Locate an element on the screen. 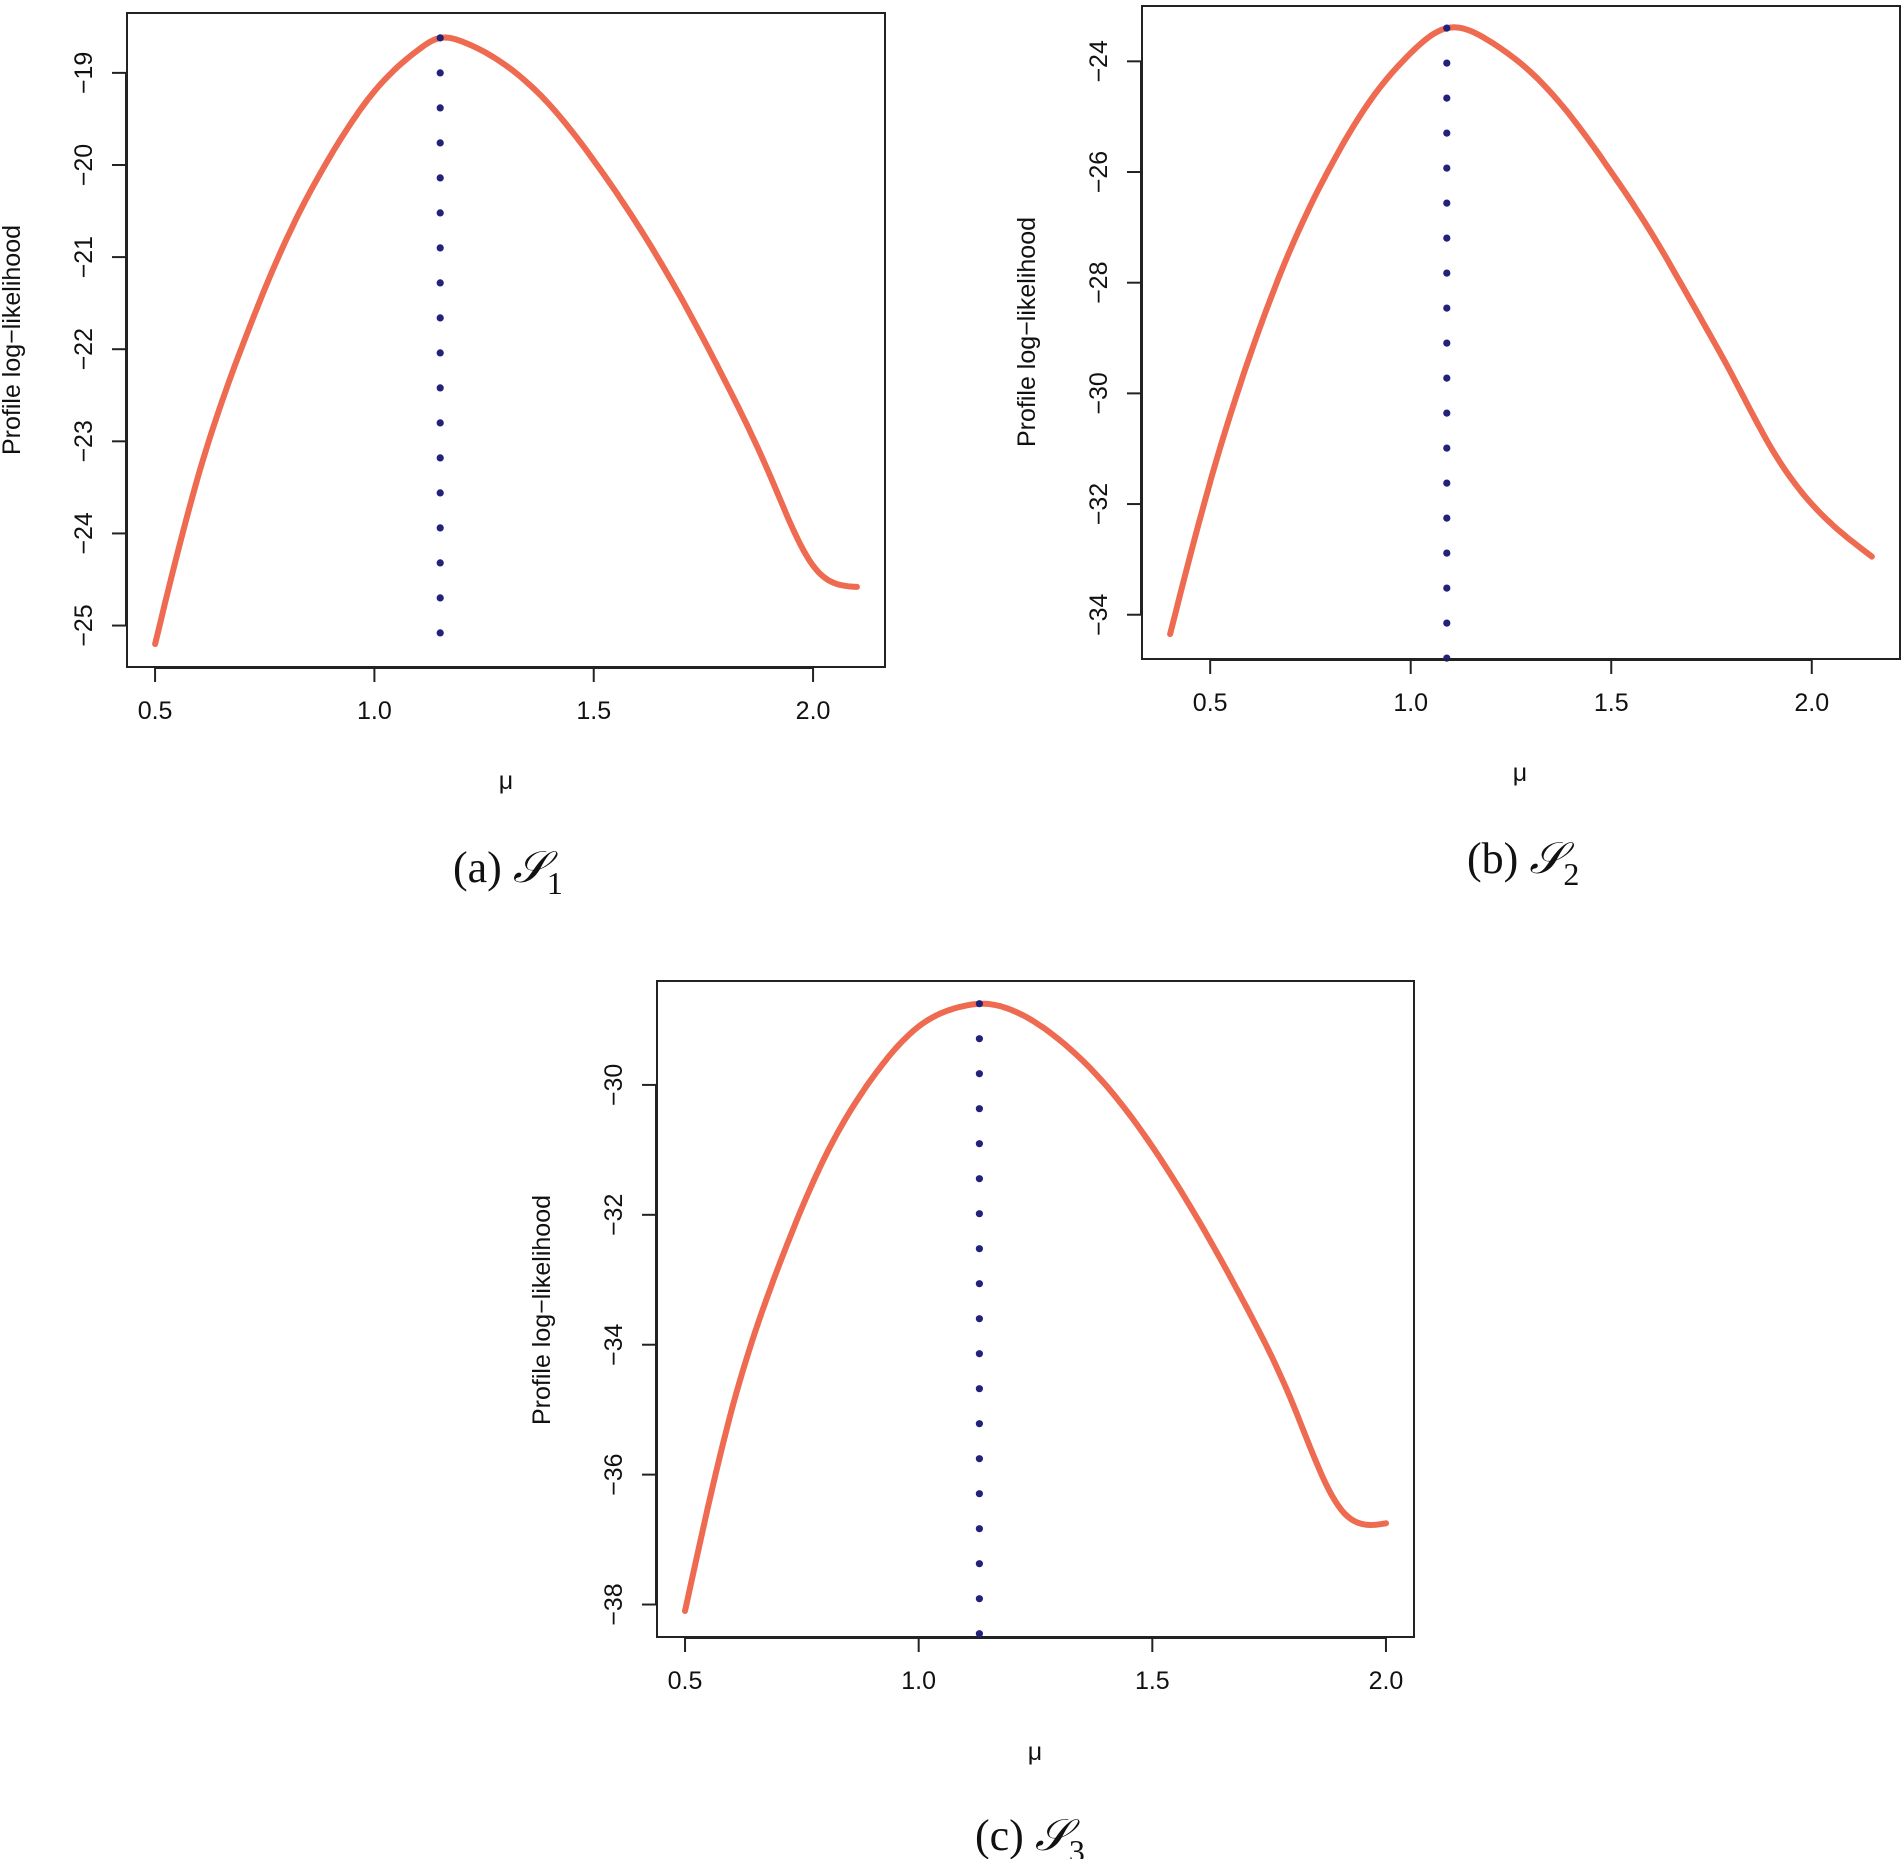 The width and height of the screenshot is (1901, 1859). y-tick-label: −34 is located at coordinates (614, 1344).